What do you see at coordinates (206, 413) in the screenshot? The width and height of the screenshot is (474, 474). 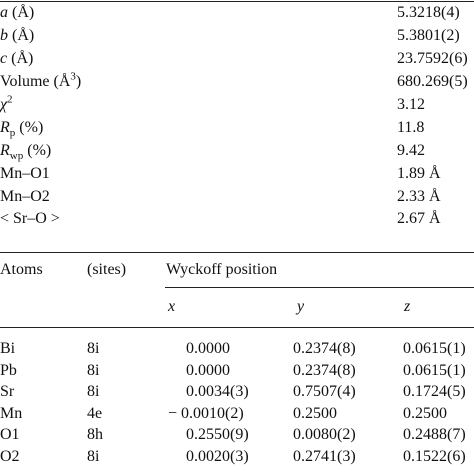 I see `x-value: − 0.0010(2)` at bounding box center [206, 413].